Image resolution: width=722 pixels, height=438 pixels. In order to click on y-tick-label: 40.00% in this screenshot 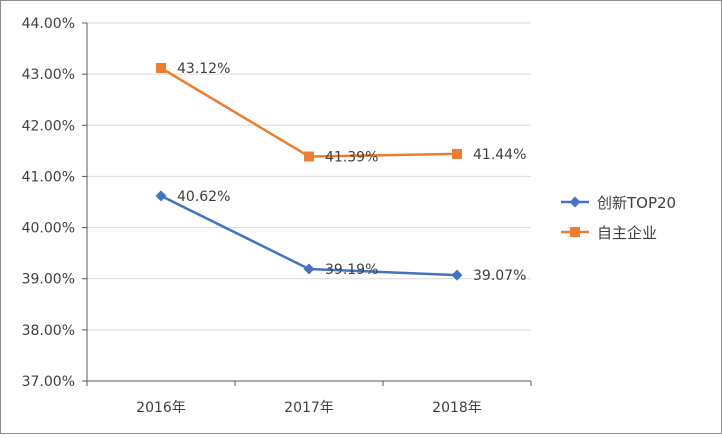, I will do `click(48, 229)`.